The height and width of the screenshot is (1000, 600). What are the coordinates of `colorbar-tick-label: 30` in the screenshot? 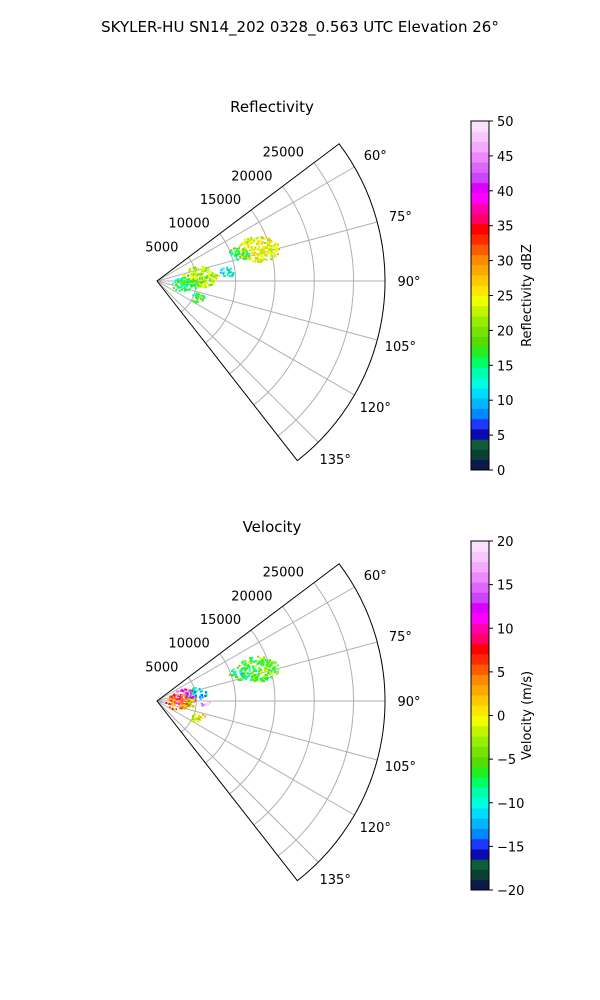 It's located at (505, 262).